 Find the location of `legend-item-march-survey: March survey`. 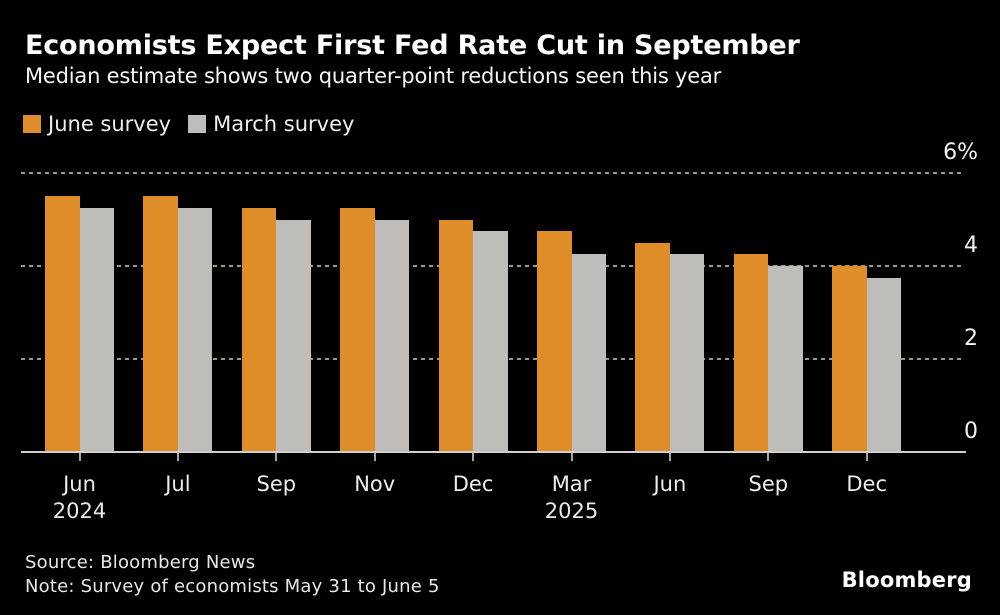

legend-item-march-survey: March survey is located at coordinates (271, 124).